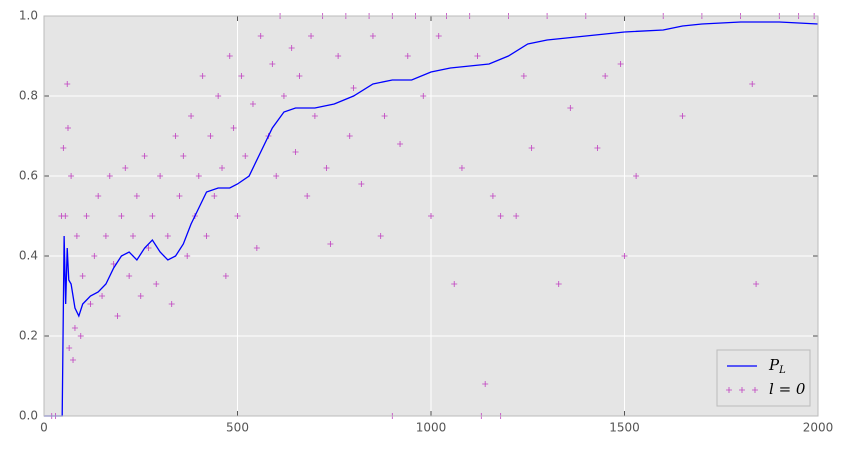 This screenshot has height=456, width=845. What do you see at coordinates (44, 428) in the screenshot?
I see `x-tick-label: 0` at bounding box center [44, 428].